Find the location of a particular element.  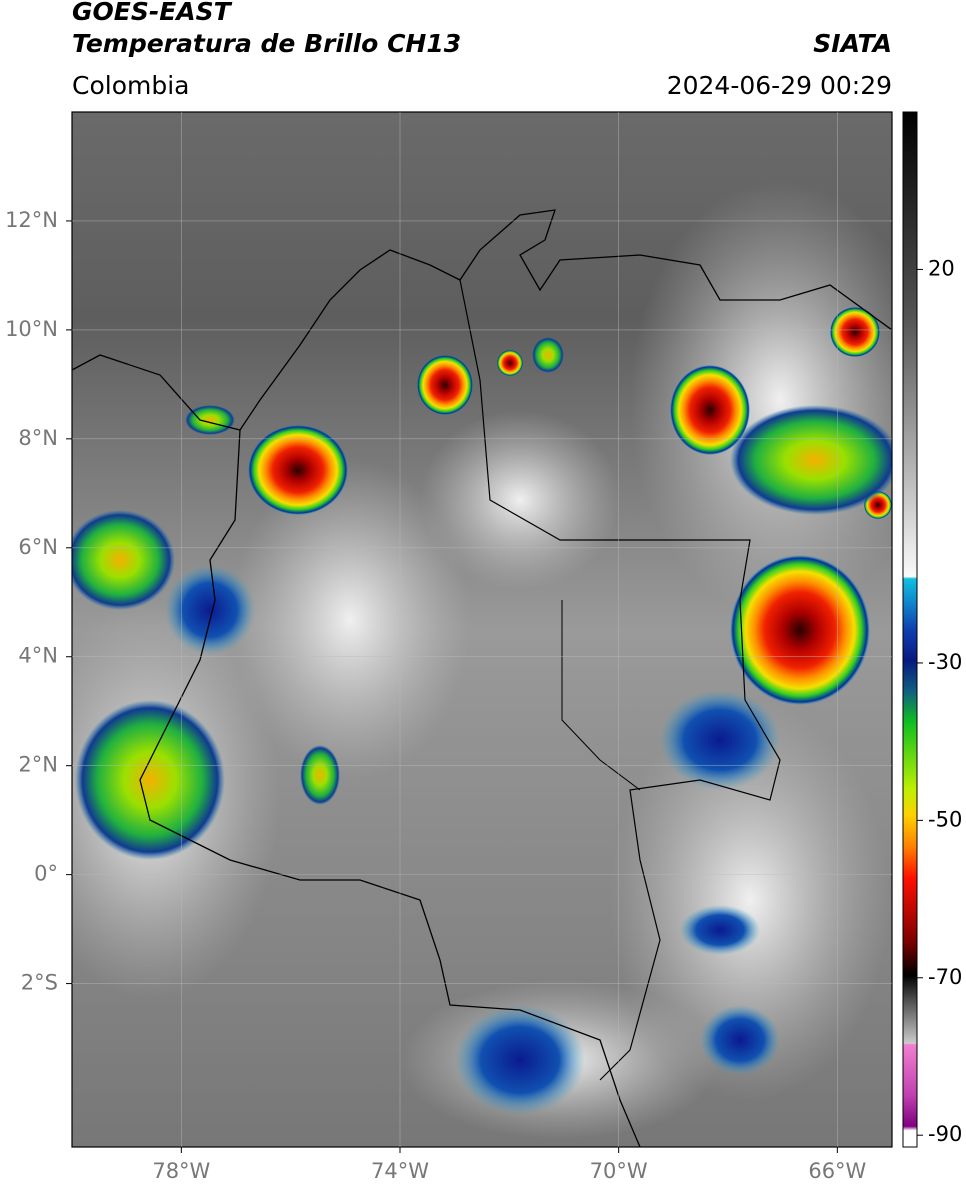

y-tick-label: 6°N is located at coordinates (38, 547).